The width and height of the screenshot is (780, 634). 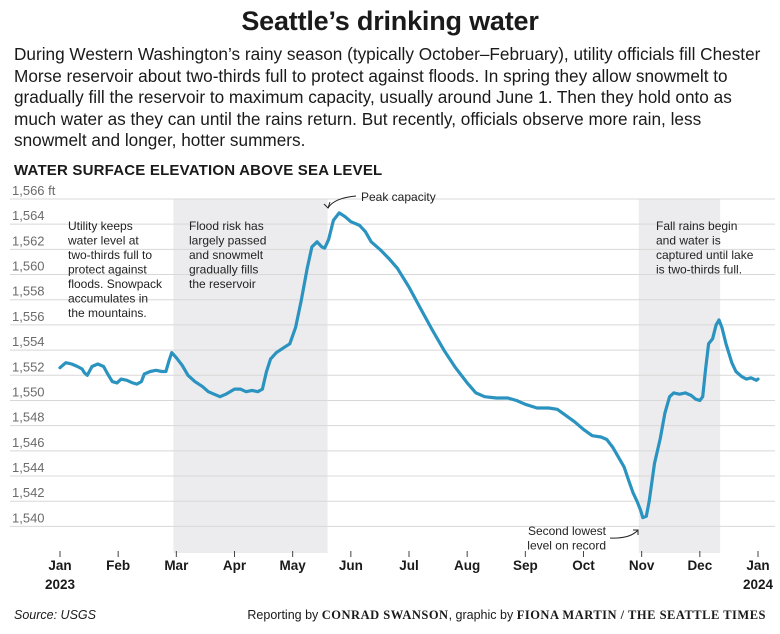 What do you see at coordinates (566, 546) in the screenshot?
I see `annotation-line: level on record` at bounding box center [566, 546].